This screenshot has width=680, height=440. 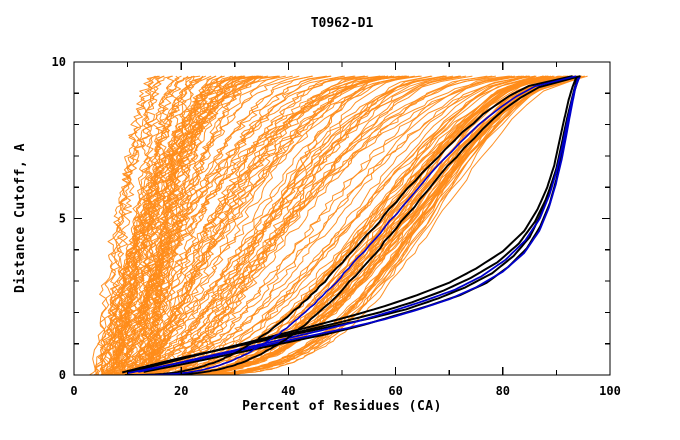 What do you see at coordinates (288, 391) in the screenshot?
I see `x-tick-label-40: 40` at bounding box center [288, 391].